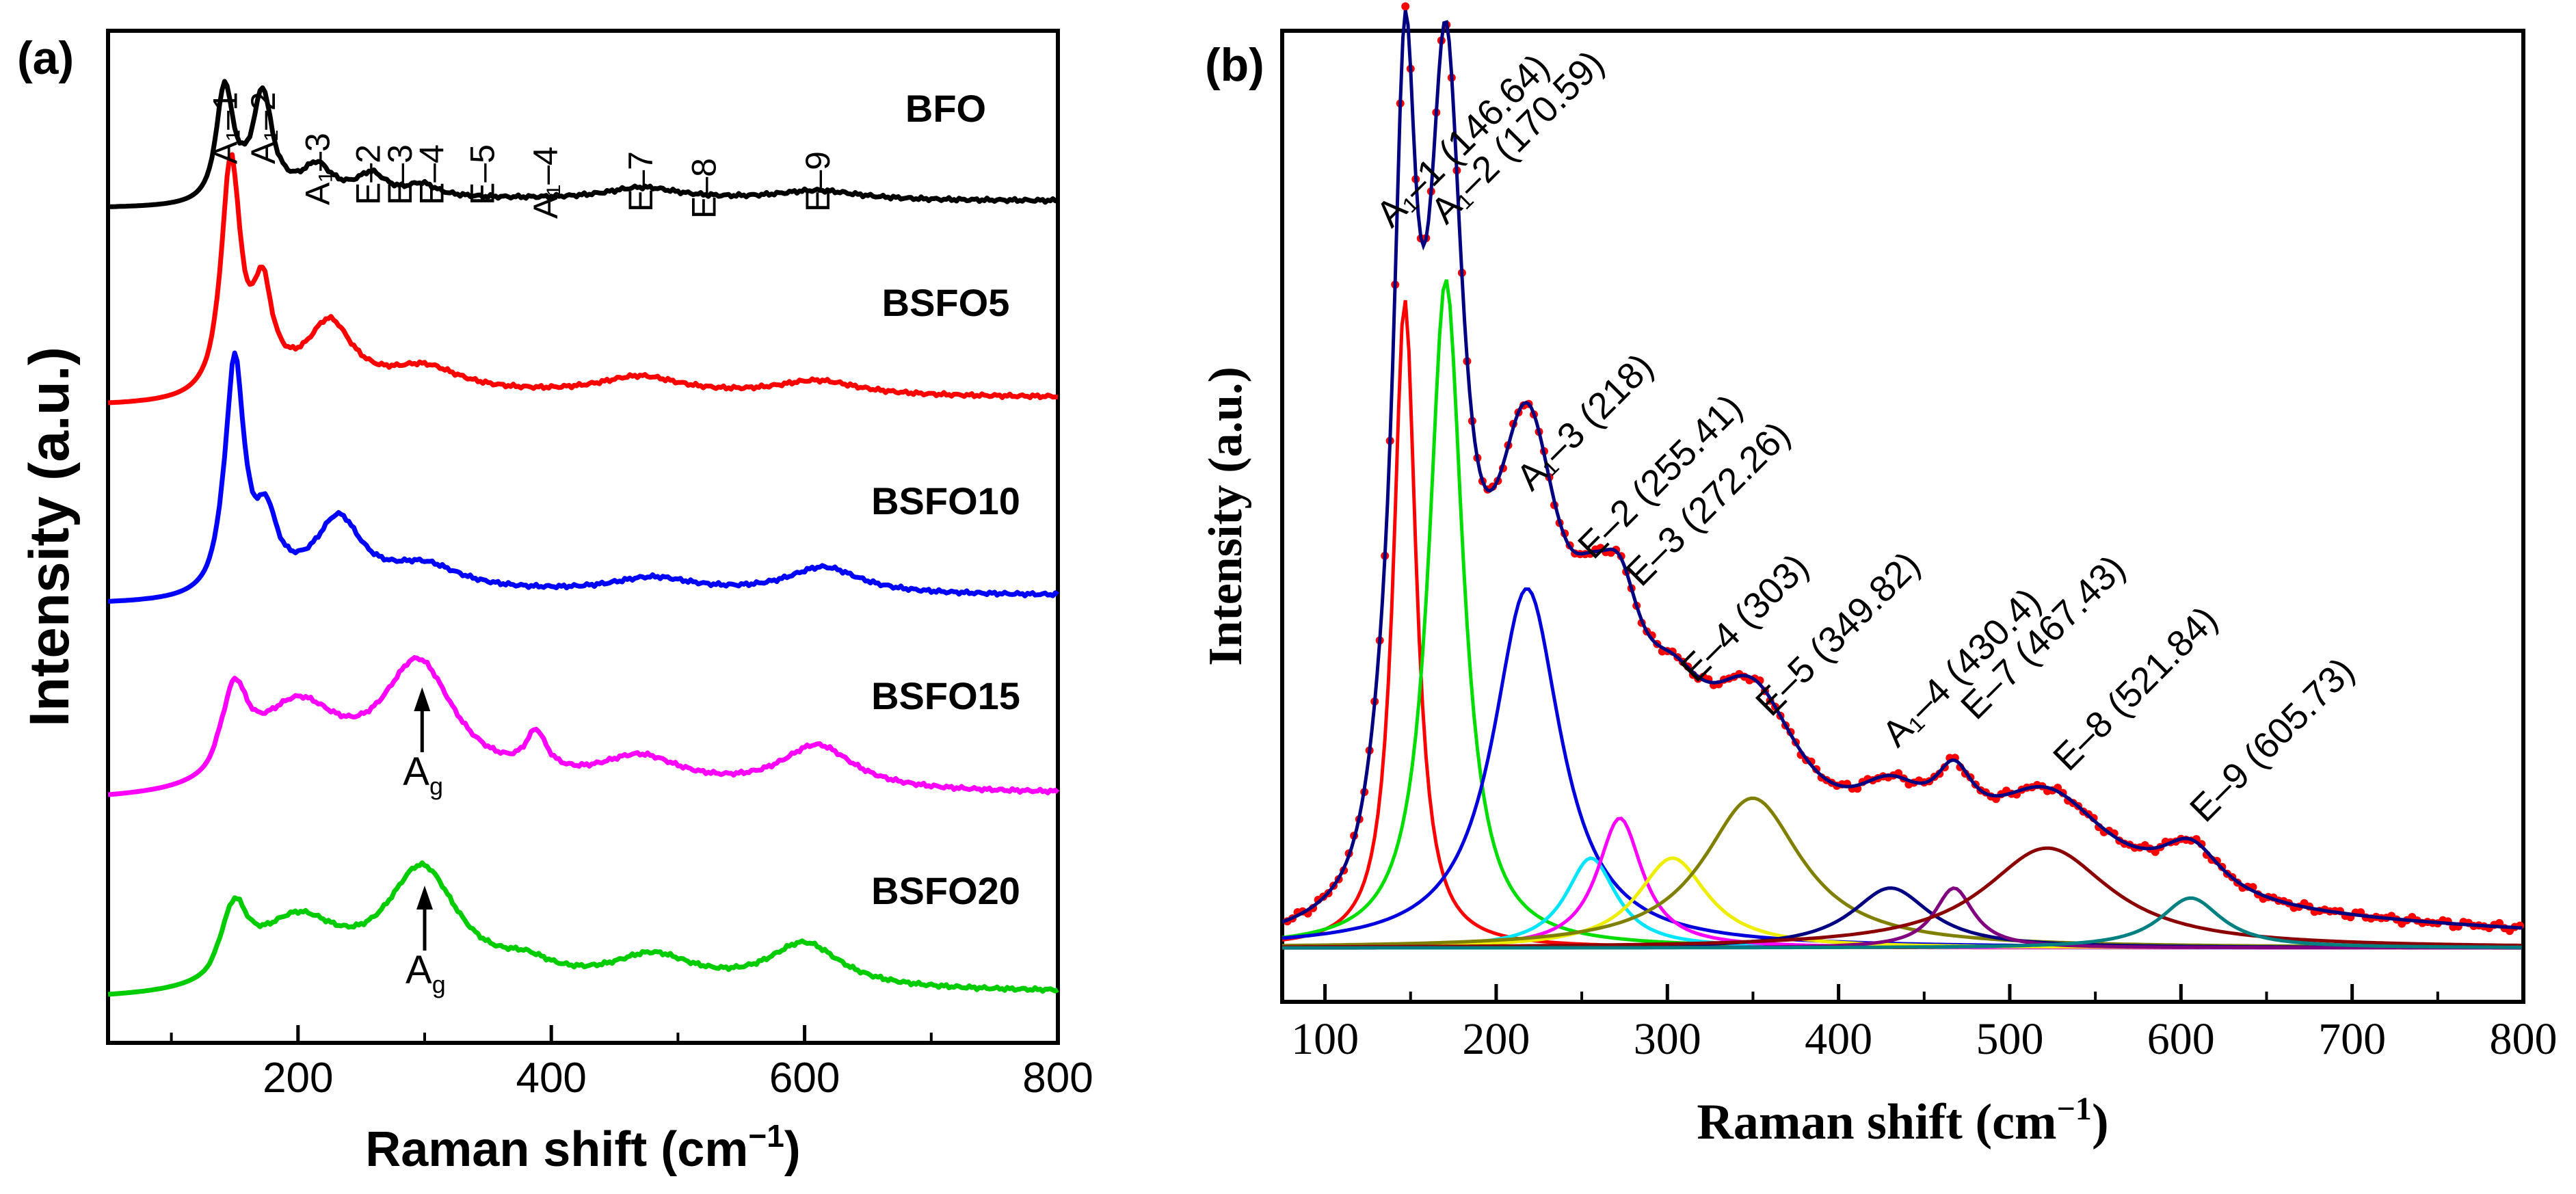 This screenshot has height=1194, width=2576. I want to click on series-line-bsfo10, so click(583, 477).